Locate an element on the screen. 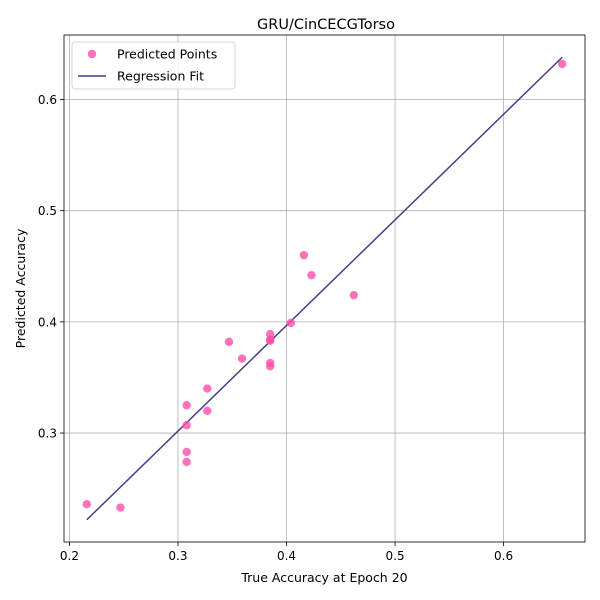  y-tick-label: 0.6 is located at coordinates (47, 100).